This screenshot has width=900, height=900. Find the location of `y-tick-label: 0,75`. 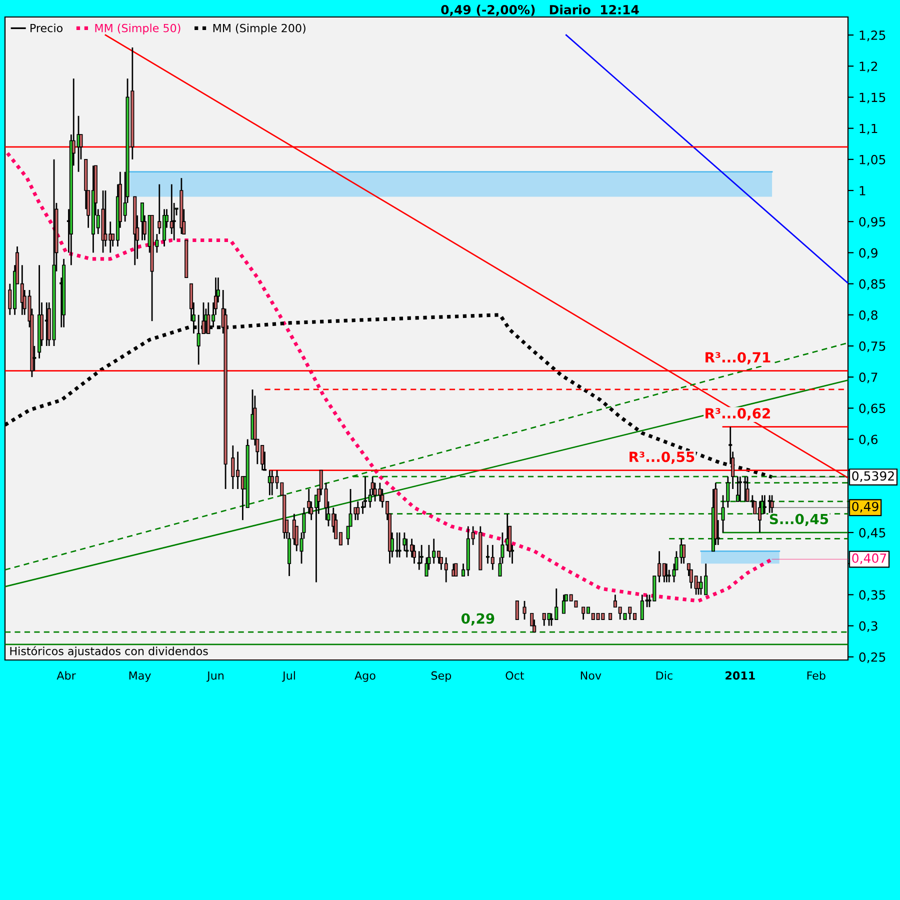

y-tick-label: 0,75 is located at coordinates (872, 346).